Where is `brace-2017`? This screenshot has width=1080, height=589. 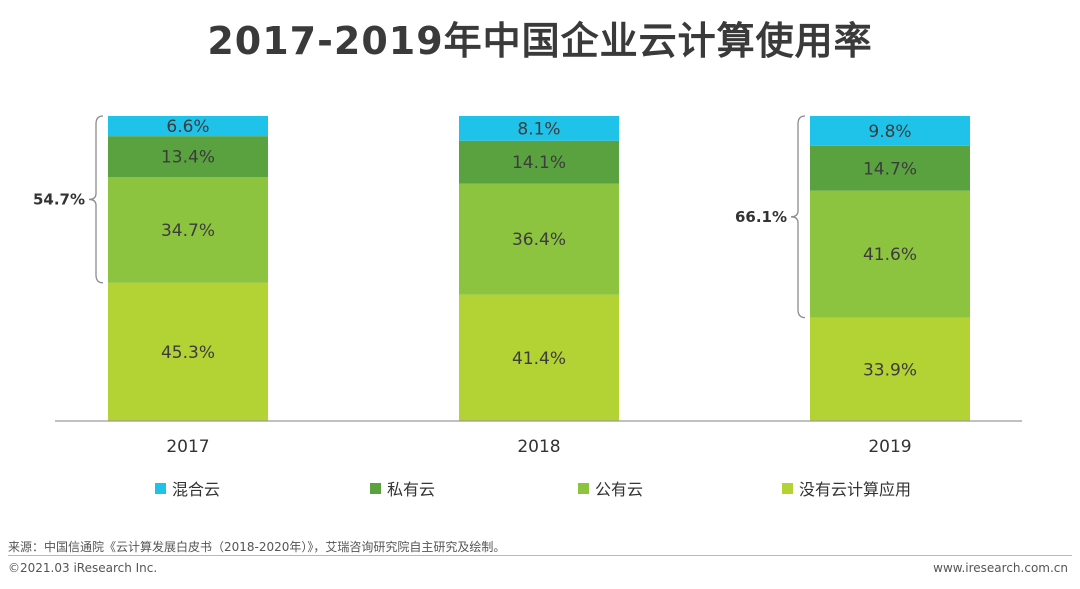 brace-2017 is located at coordinates (96, 199).